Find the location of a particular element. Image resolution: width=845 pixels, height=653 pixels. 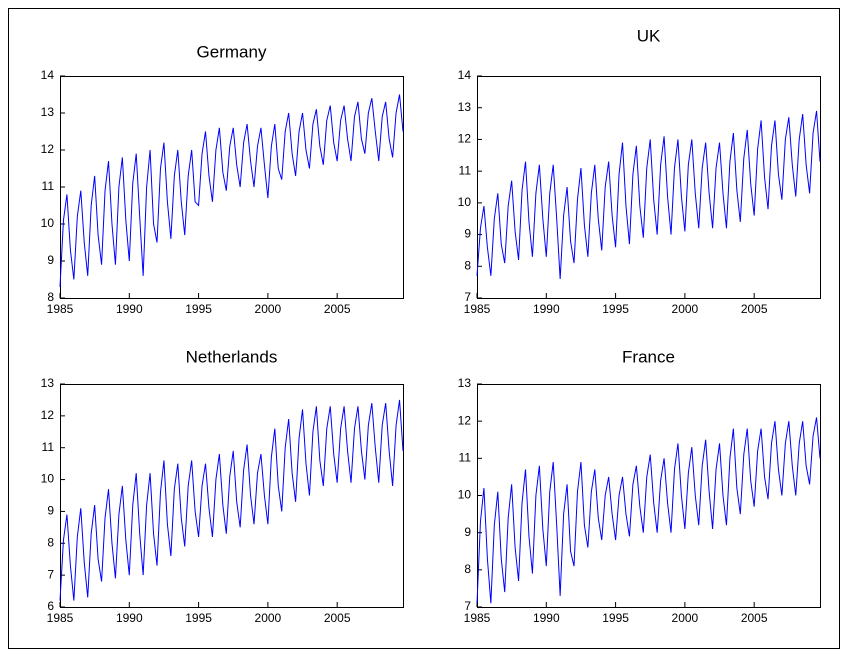

chart-title: Netherlands is located at coordinates (232, 356).